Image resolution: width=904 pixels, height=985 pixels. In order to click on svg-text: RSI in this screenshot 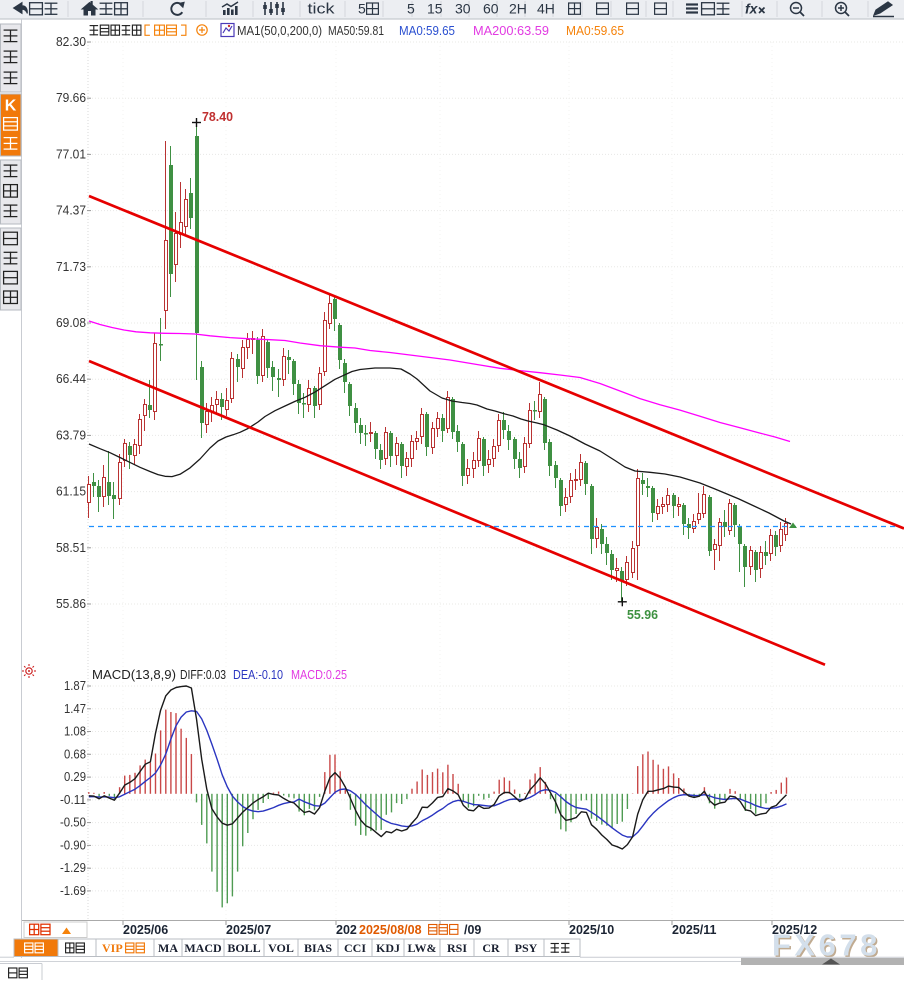, I will do `click(457, 948)`.